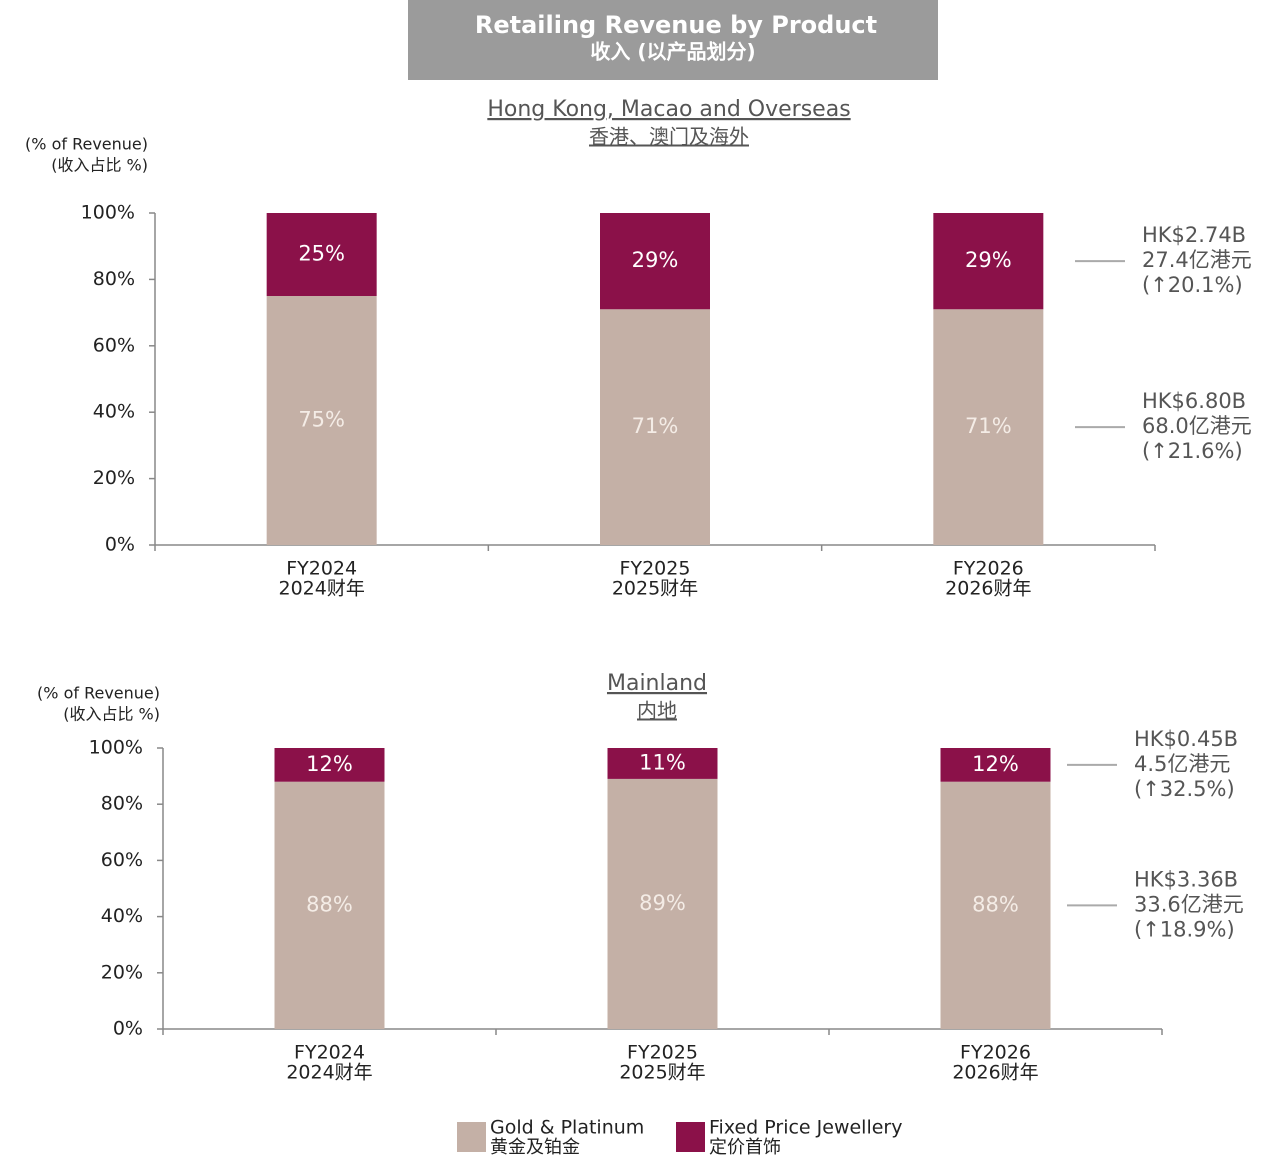 This screenshot has height=1159, width=1284. Describe the element at coordinates (745, 1147) in the screenshot. I see `legend-label-cn: 定价首饰` at that location.